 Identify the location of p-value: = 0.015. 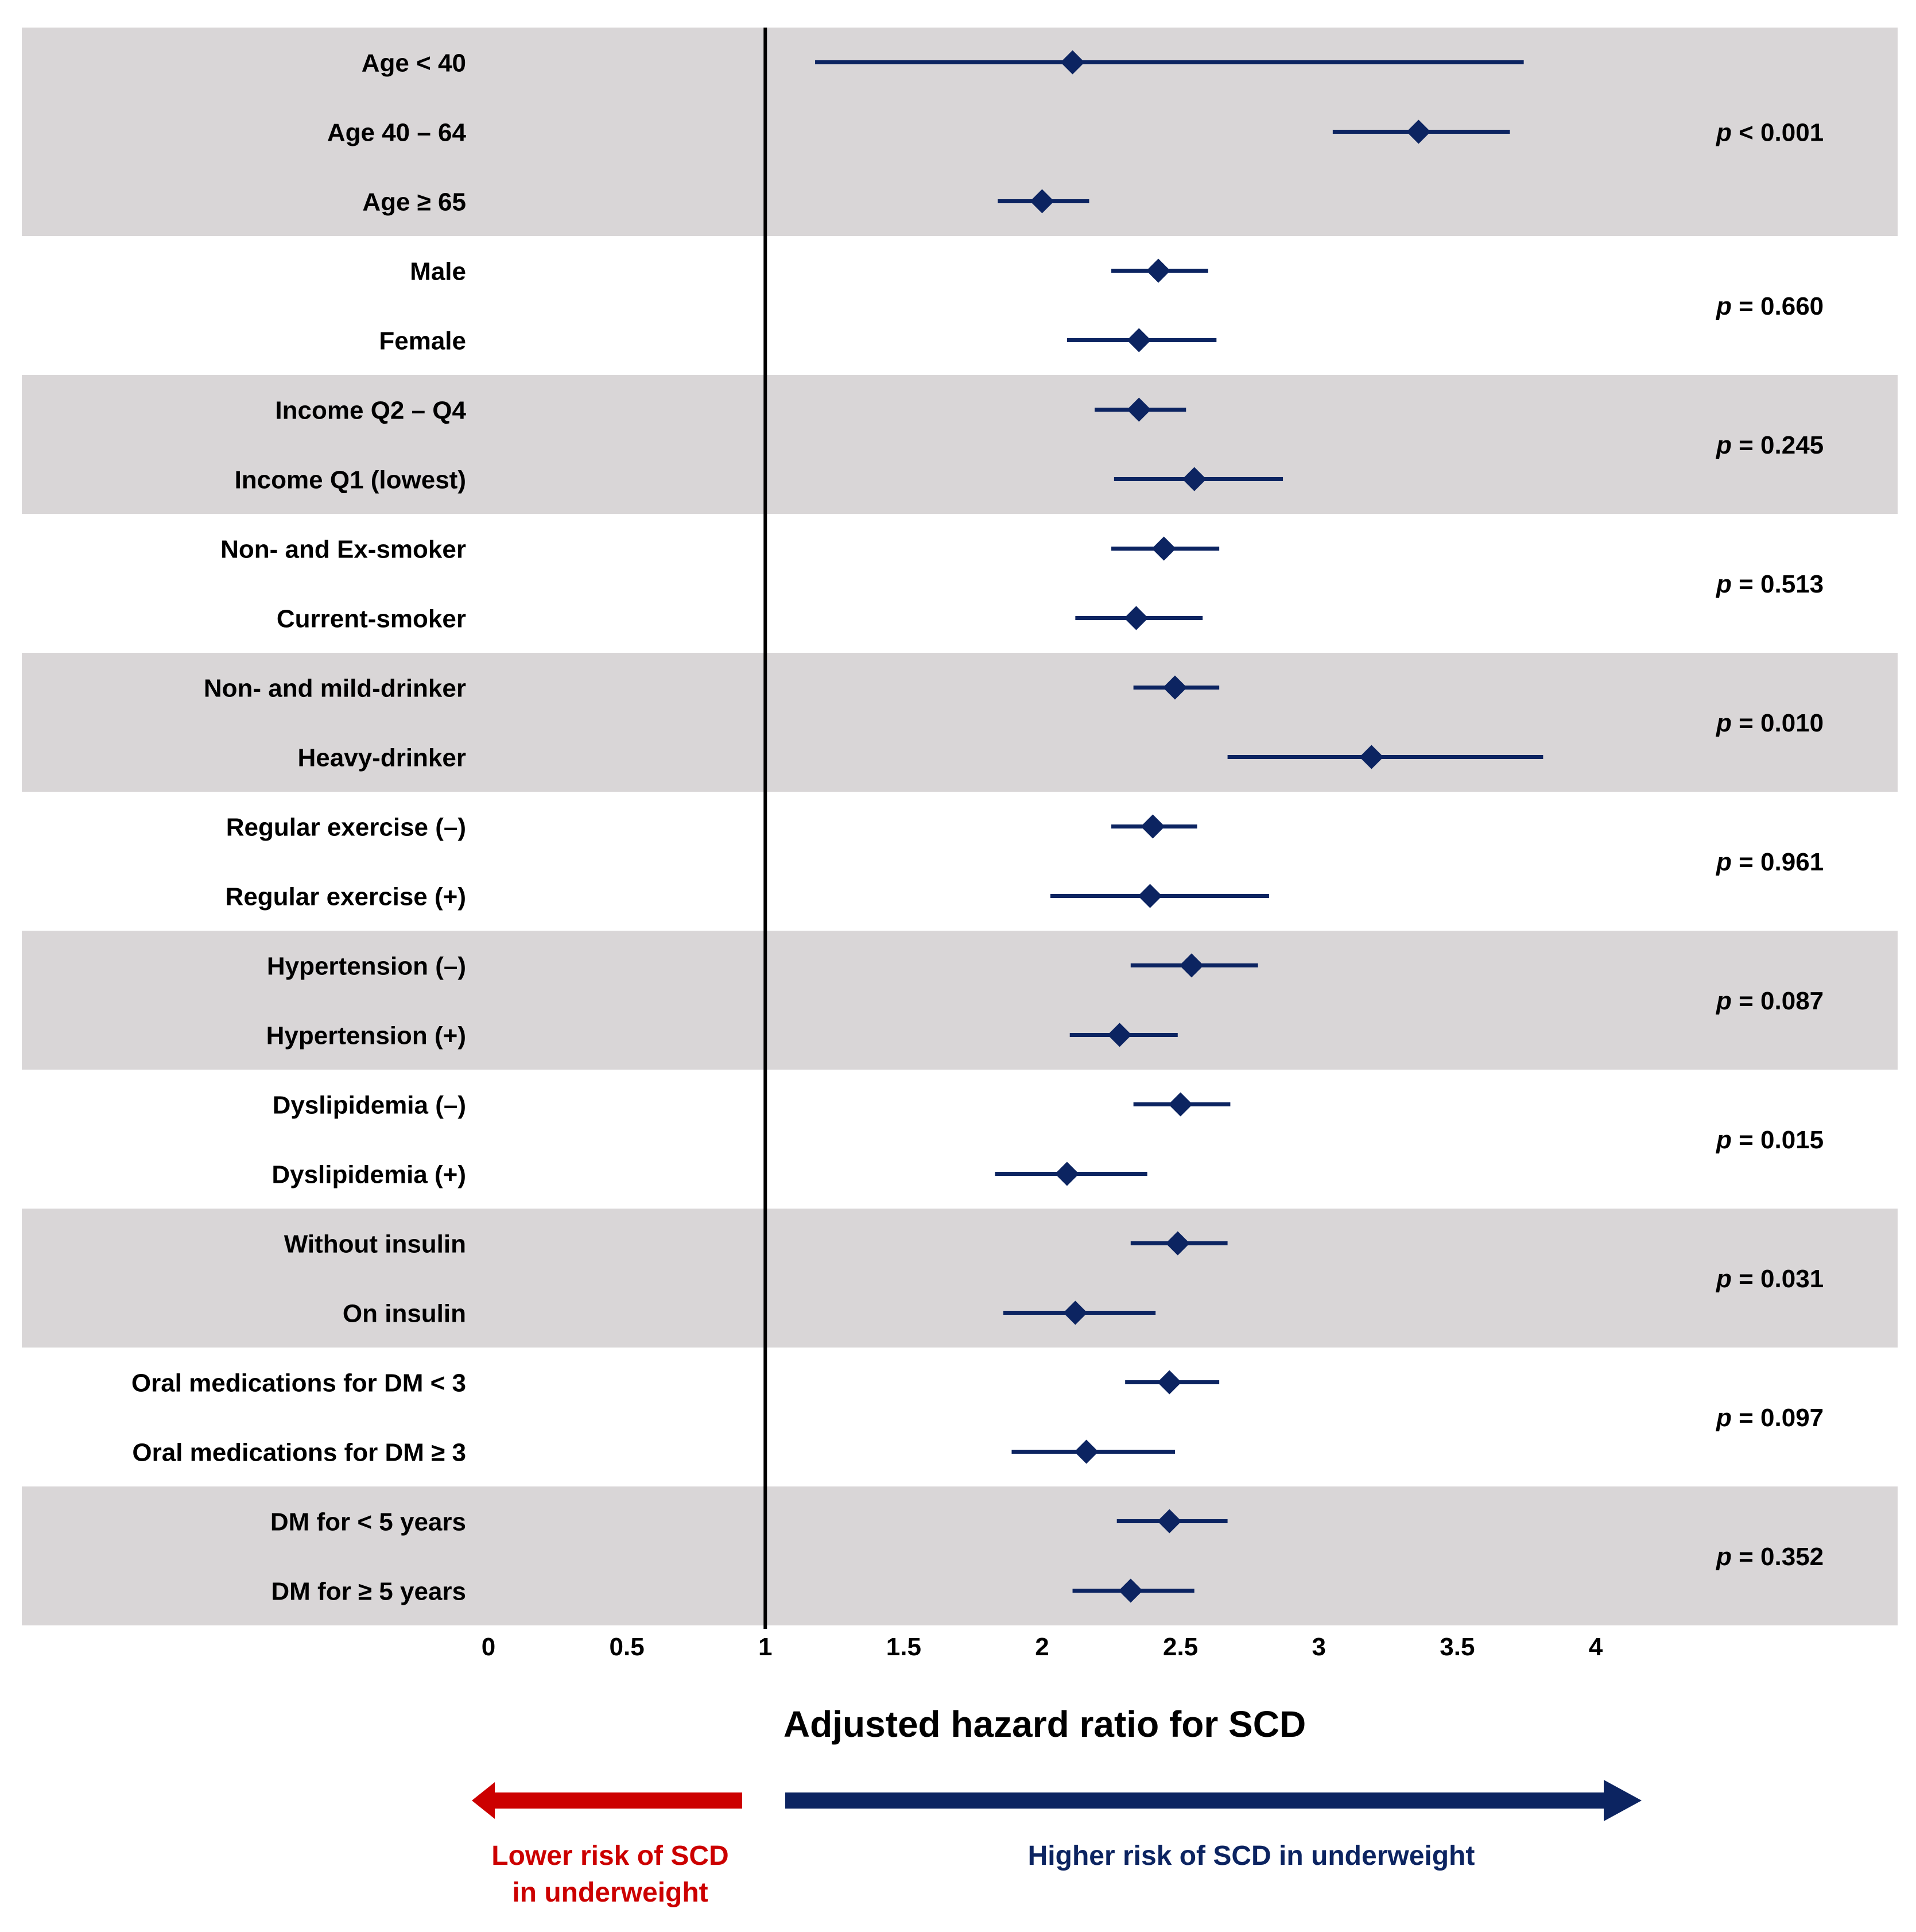
(1778, 1140).